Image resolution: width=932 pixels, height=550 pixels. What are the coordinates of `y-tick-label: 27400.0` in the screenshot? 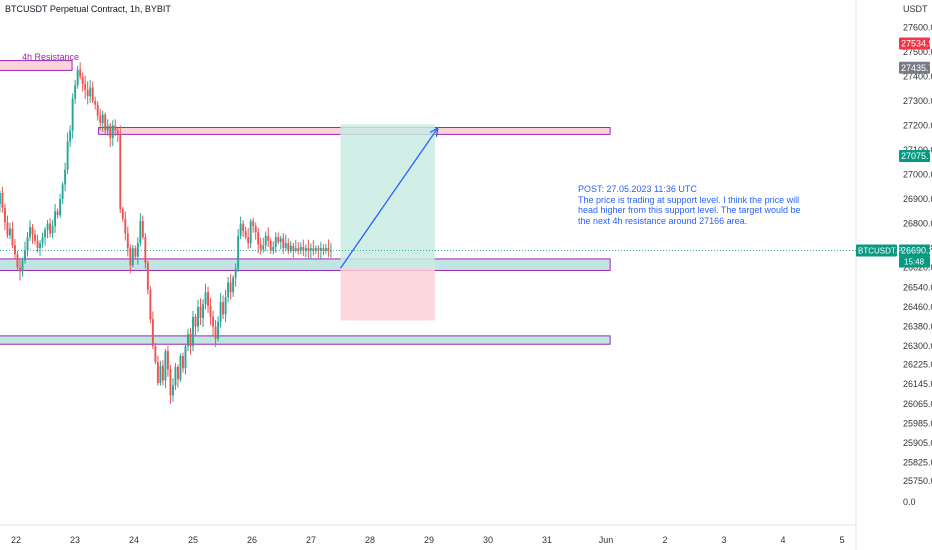 It's located at (917, 77).